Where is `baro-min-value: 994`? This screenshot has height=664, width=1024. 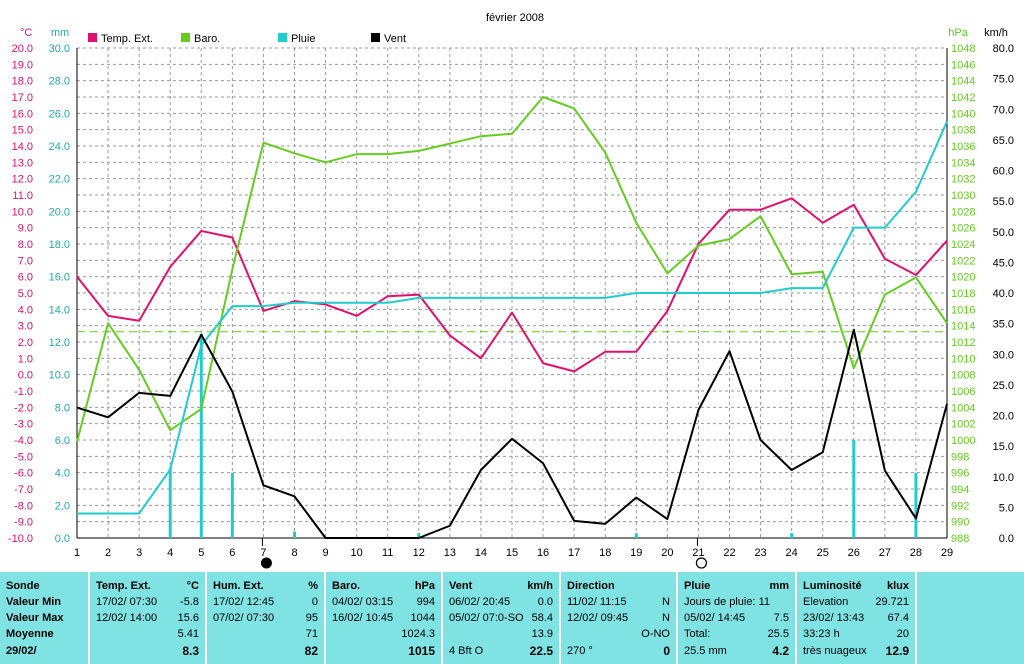
baro-min-value: 994 is located at coordinates (425, 602).